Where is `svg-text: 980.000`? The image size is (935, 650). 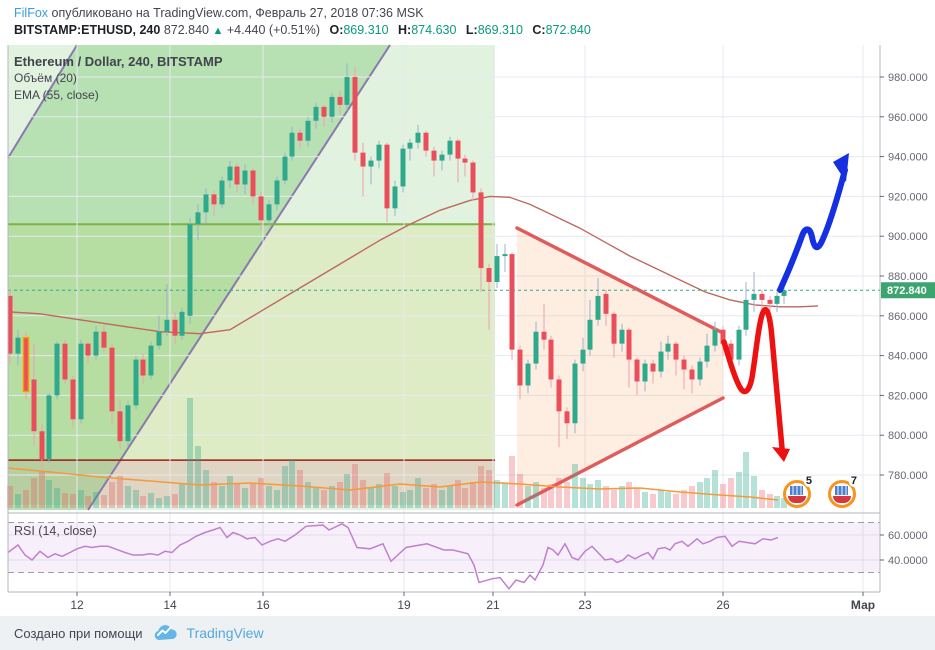
svg-text: 980.000 is located at coordinates (908, 78).